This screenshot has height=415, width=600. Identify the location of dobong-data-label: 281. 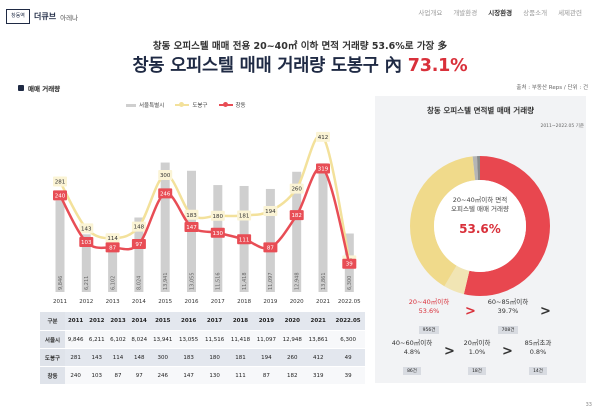
(60, 182).